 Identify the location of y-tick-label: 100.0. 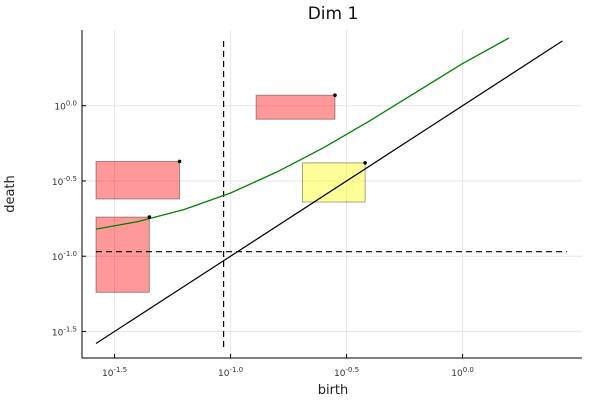
(65, 106).